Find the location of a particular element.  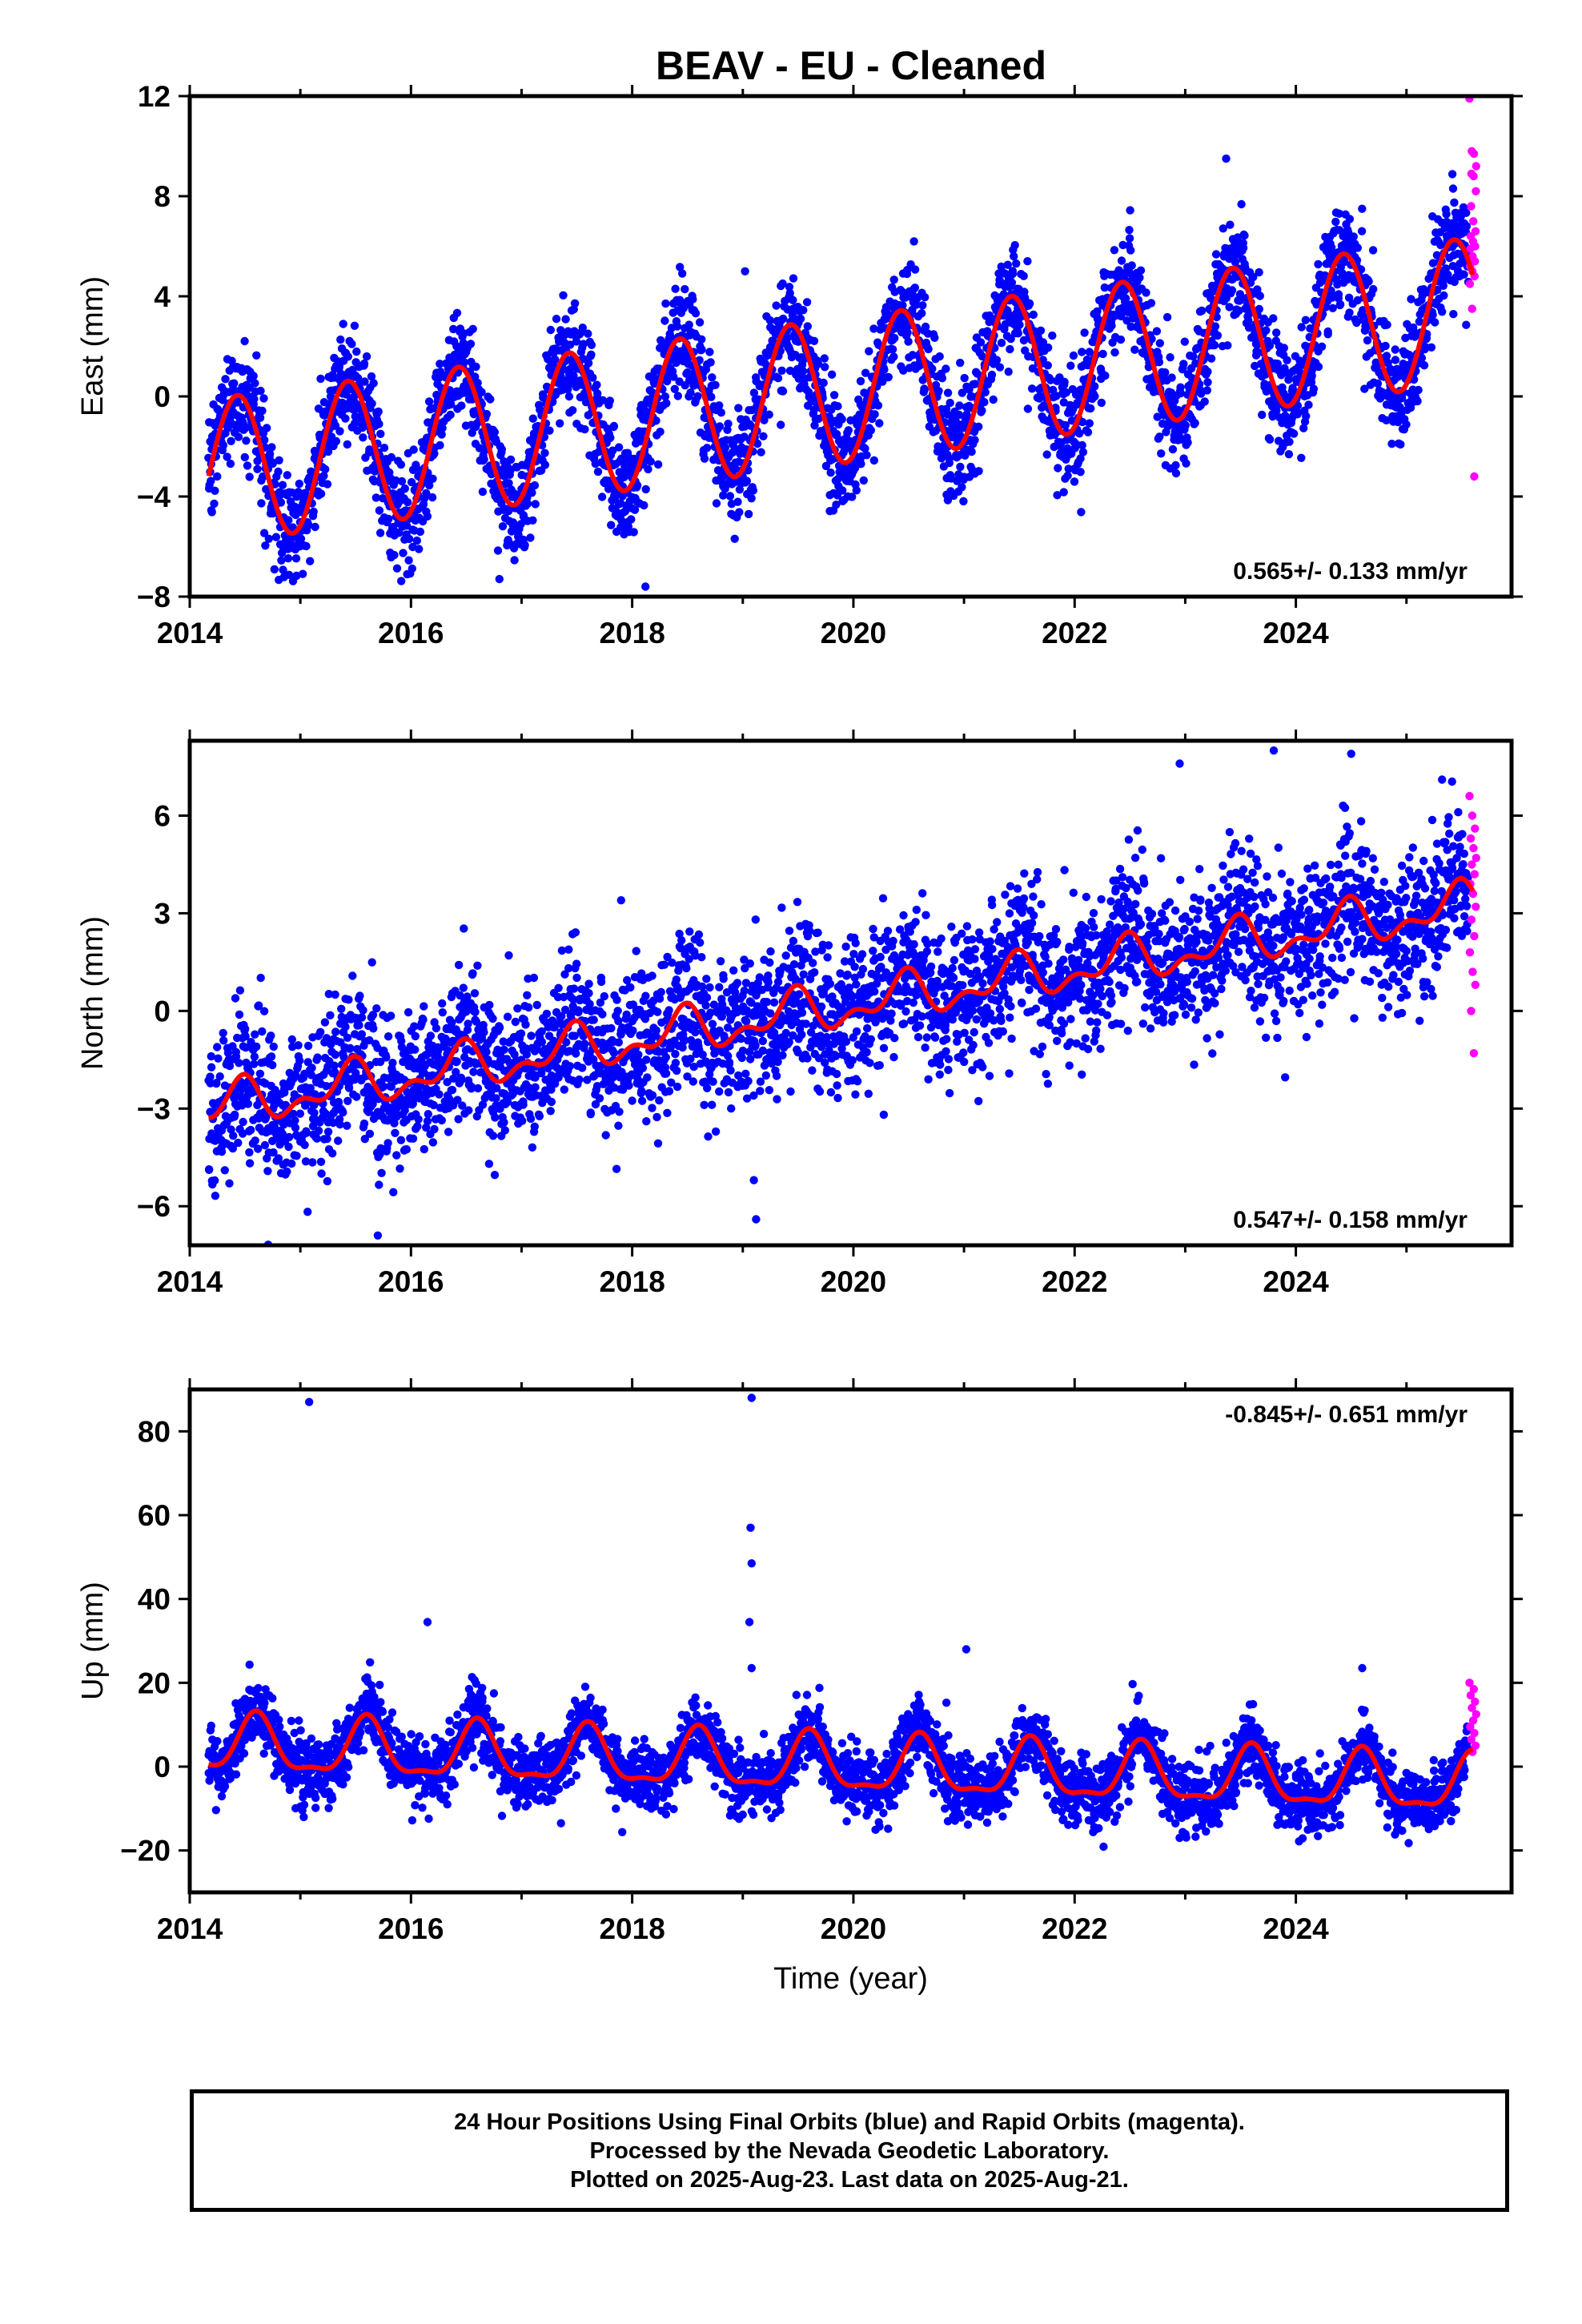

east-x-tick-label: 2014 is located at coordinates (190, 633).